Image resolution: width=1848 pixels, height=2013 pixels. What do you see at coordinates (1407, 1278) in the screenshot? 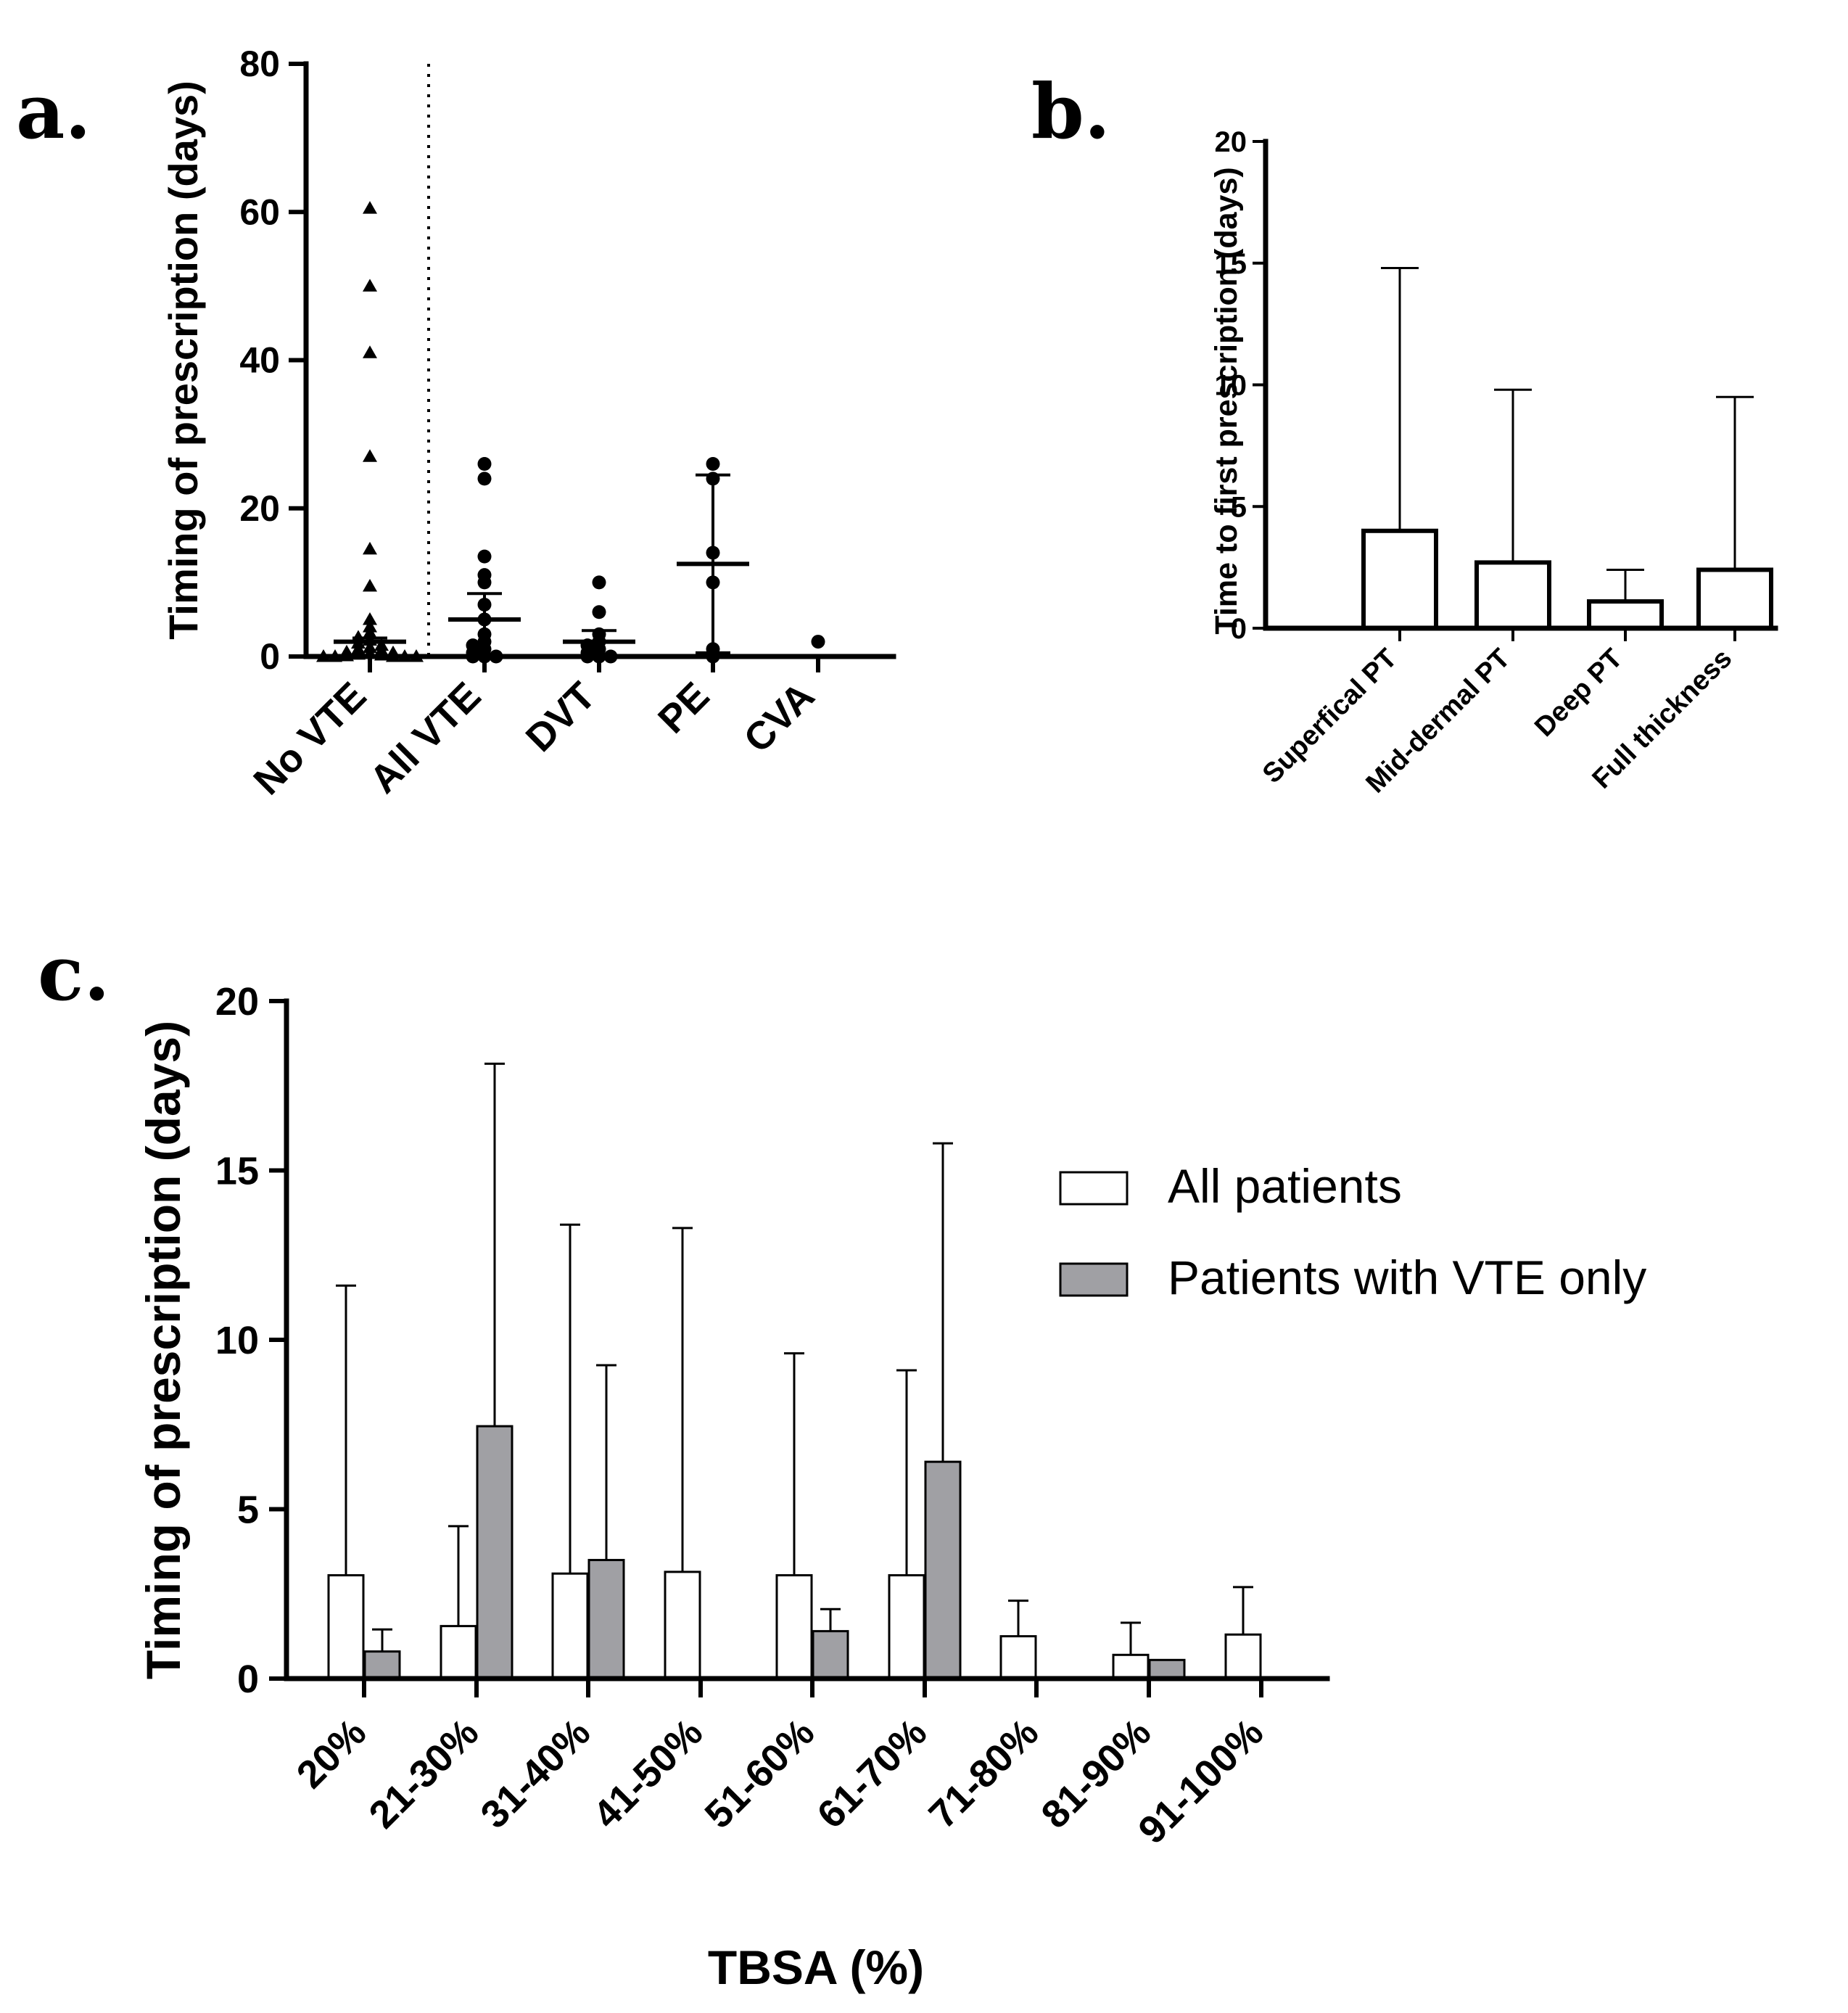
I see `legend-label-patients-with-vte-only: Patients with VTE only` at bounding box center [1407, 1278].